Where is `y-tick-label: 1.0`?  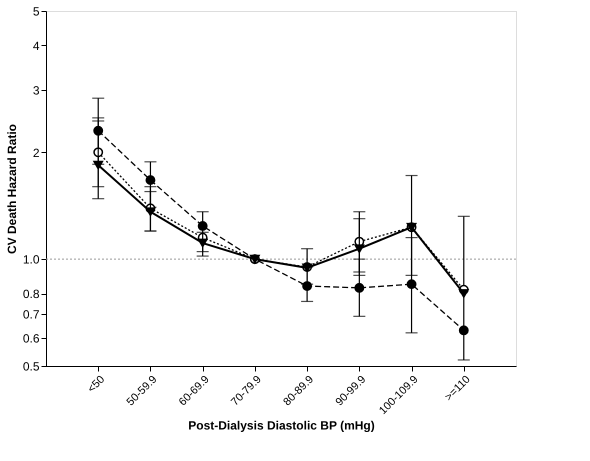
y-tick-label: 1.0 is located at coordinates (31, 259).